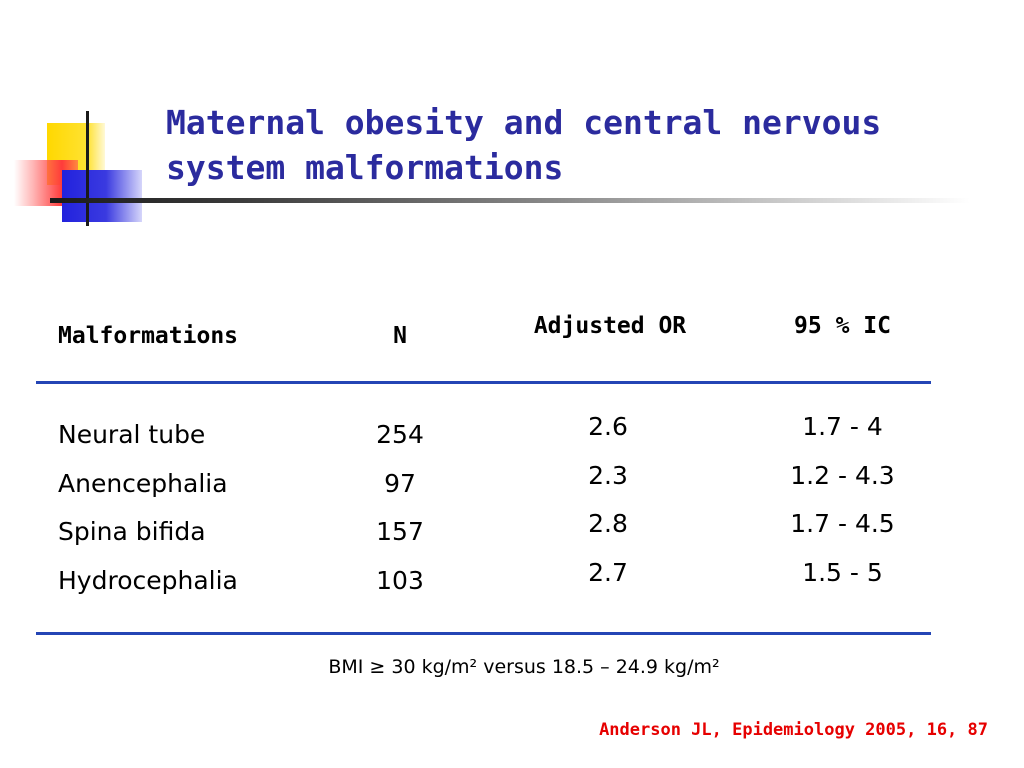  What do you see at coordinates (400, 483) in the screenshot?
I see `row-1-n: 97` at bounding box center [400, 483].